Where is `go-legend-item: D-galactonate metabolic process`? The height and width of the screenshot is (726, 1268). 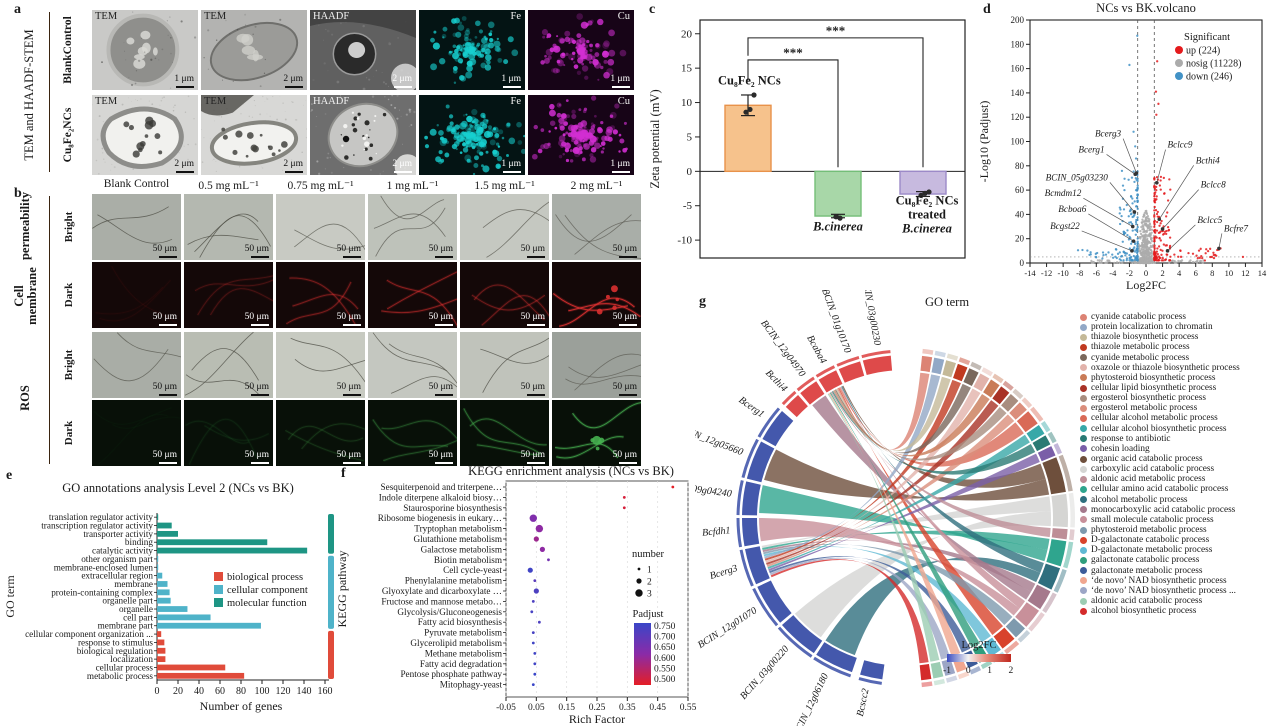 go-legend-item: D-galactonate metabolic process is located at coordinates (1174, 550).